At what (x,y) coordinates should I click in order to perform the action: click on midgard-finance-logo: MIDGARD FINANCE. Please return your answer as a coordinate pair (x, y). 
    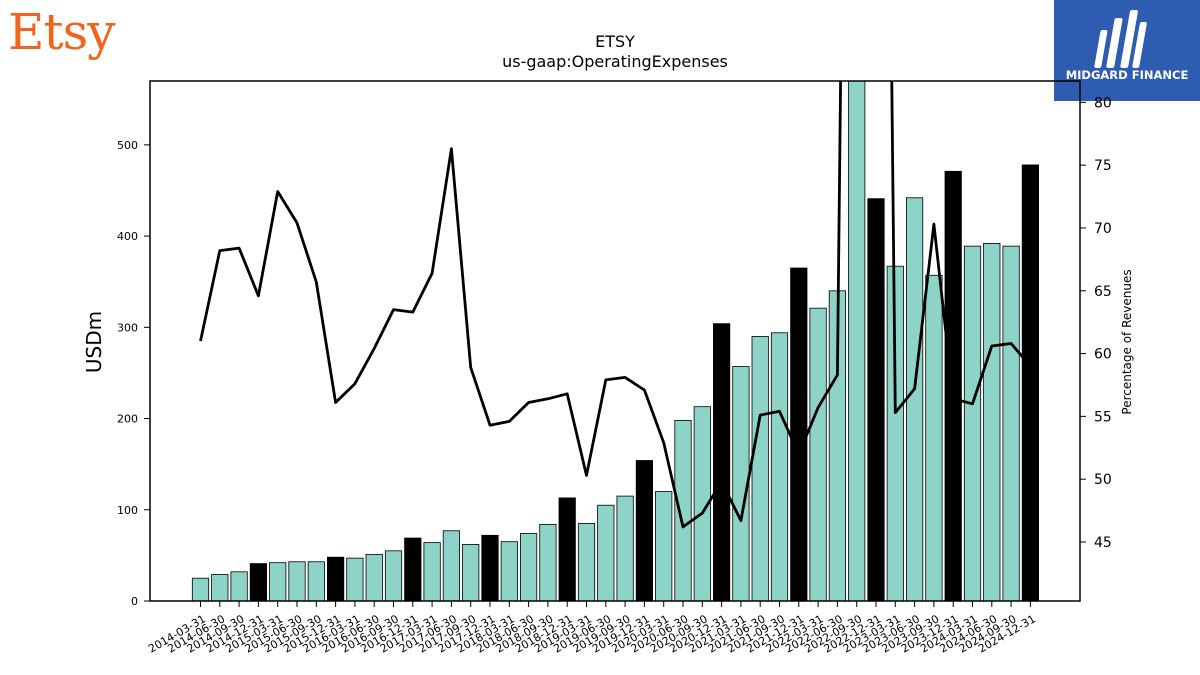
    Looking at the image, I should click on (1127, 50).